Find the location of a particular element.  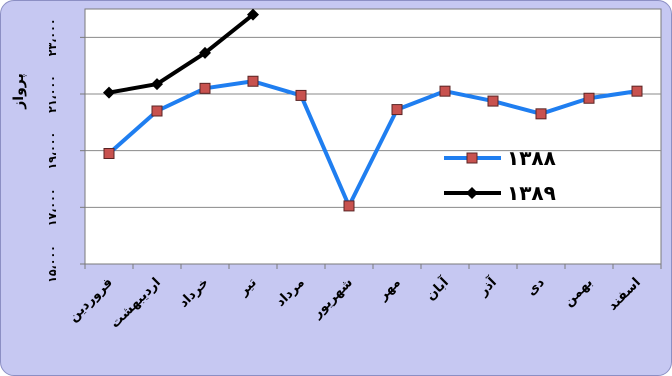

y-tick-label: ۲۱،۰۰۰ is located at coordinates (52, 94).